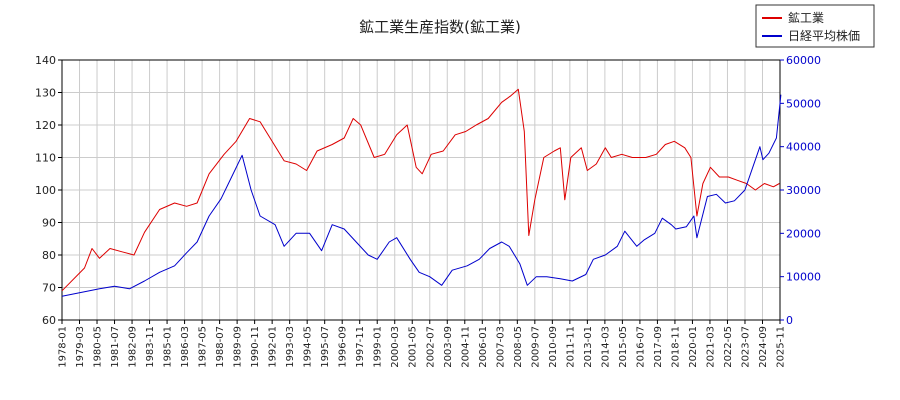  What do you see at coordinates (605, 347) in the screenshot?
I see `x-tick-label: 2014-03` at bounding box center [605, 347].